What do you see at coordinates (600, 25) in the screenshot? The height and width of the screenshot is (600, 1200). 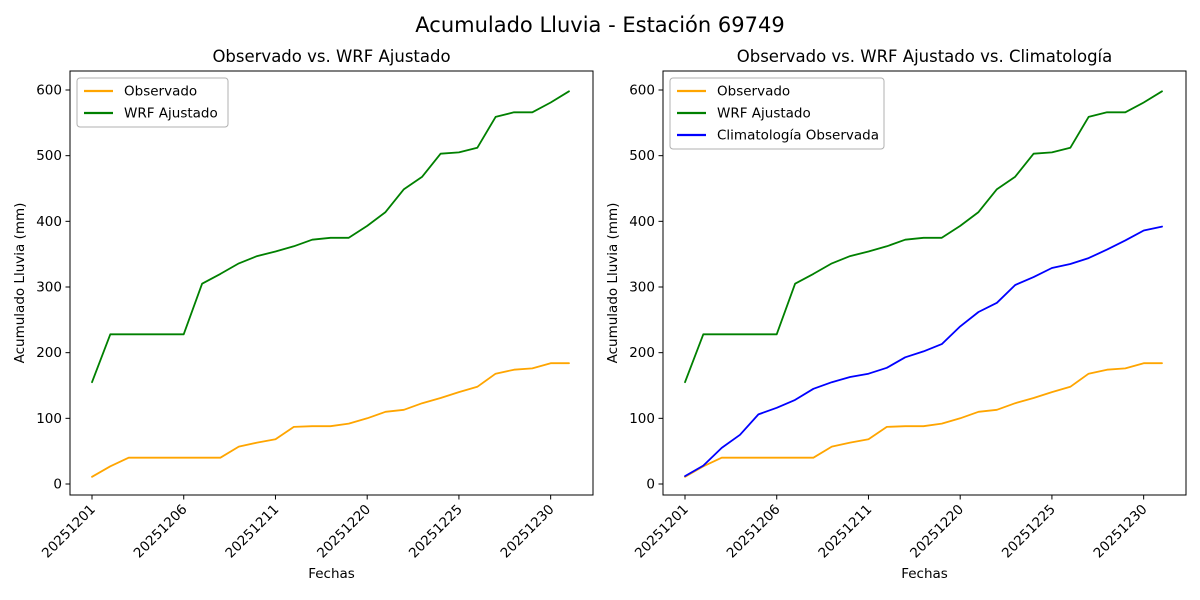 I see `figure-title: Acumulado Lluvia - Estación 69749` at bounding box center [600, 25].